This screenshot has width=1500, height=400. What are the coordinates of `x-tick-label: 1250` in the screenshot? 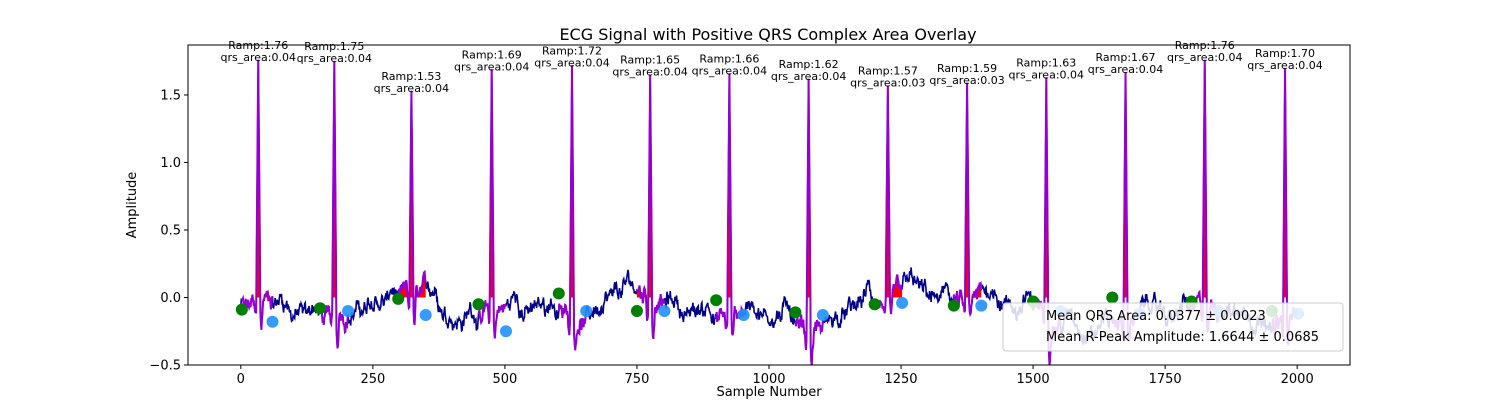 It's located at (900, 379).